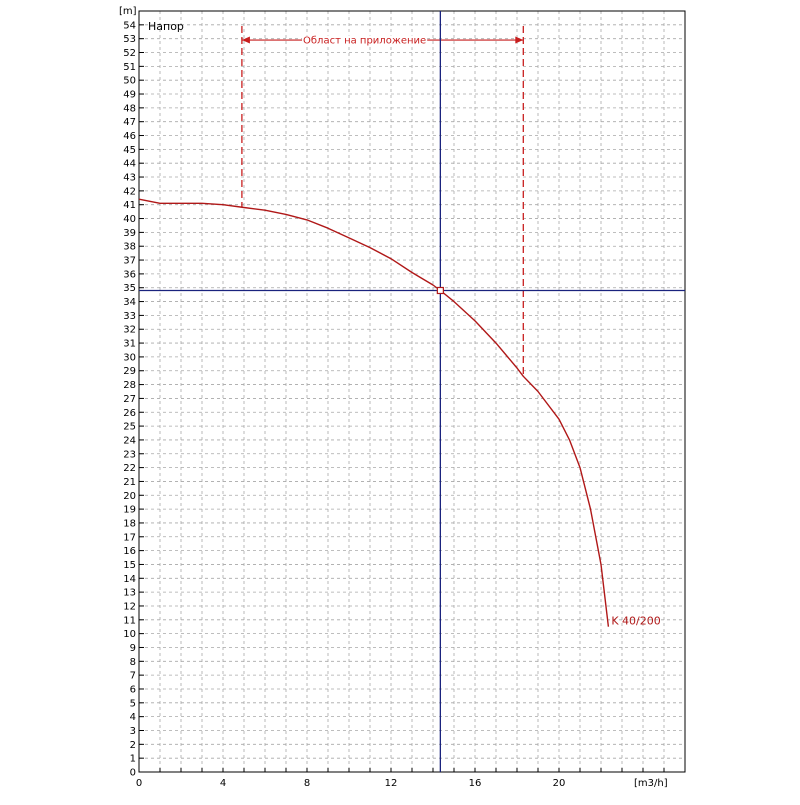  I want to click on y-tick-label: 33, so click(129, 316).